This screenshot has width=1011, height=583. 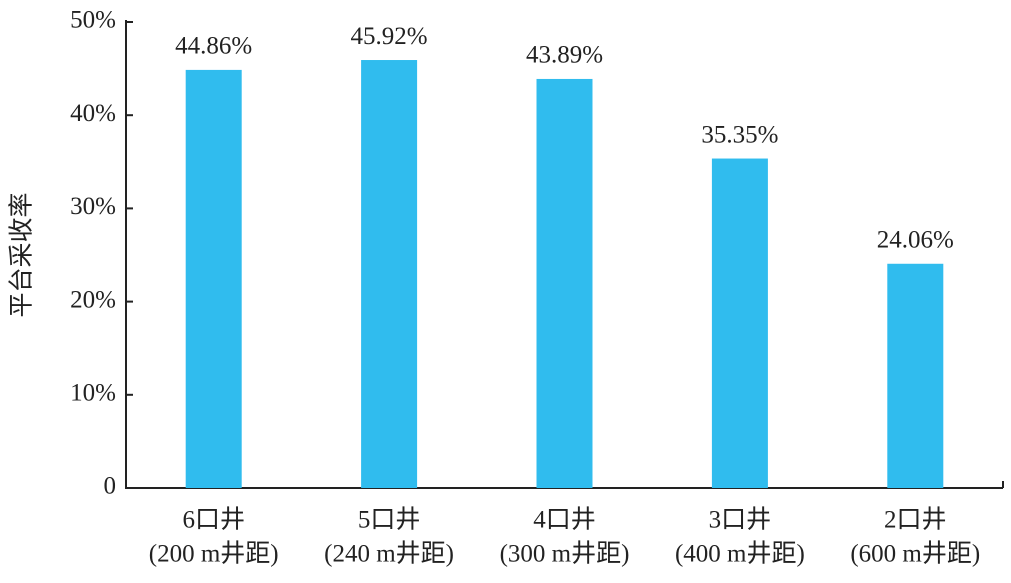 I want to click on x-tick-label: (240 m井距), so click(x=389, y=554).